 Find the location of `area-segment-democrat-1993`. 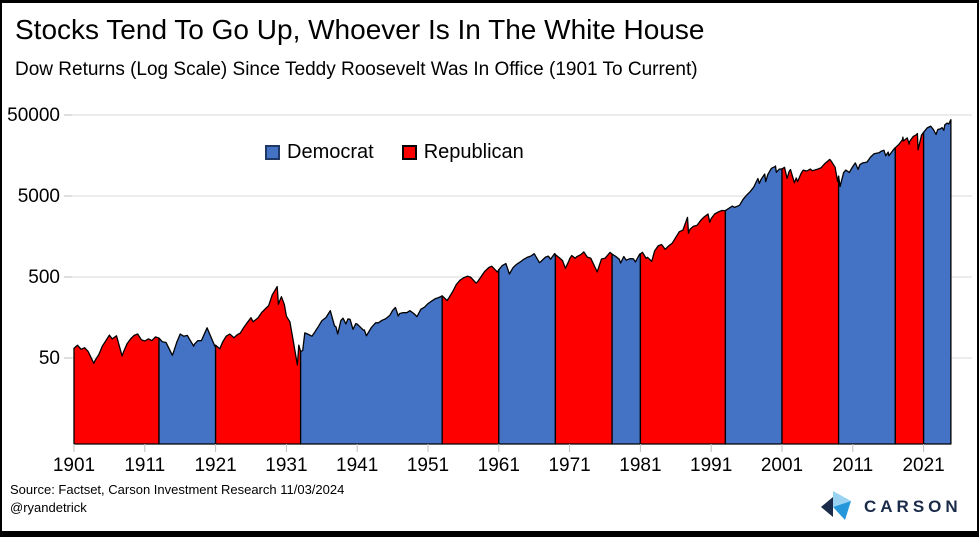

area-segment-democrat-1993 is located at coordinates (753, 305).